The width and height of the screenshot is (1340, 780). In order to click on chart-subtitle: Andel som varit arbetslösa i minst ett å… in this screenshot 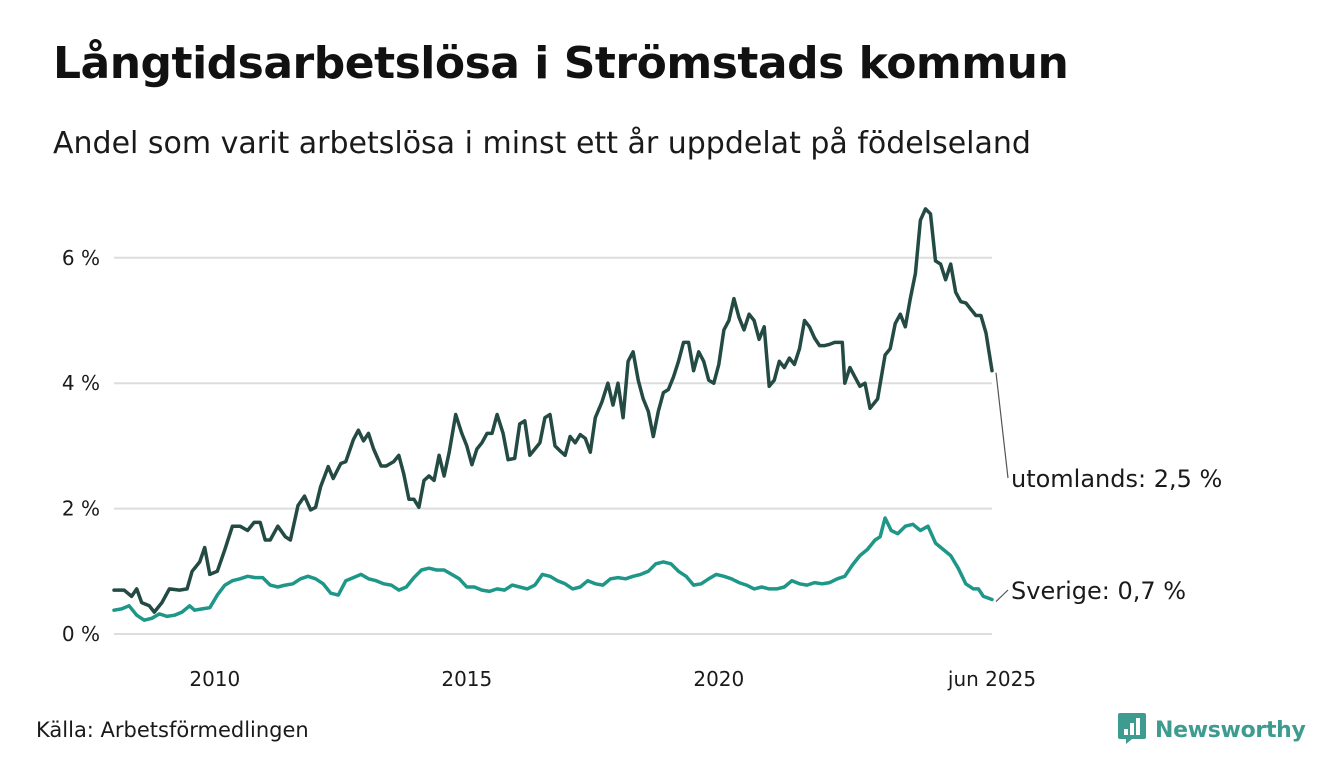, I will do `click(542, 143)`.